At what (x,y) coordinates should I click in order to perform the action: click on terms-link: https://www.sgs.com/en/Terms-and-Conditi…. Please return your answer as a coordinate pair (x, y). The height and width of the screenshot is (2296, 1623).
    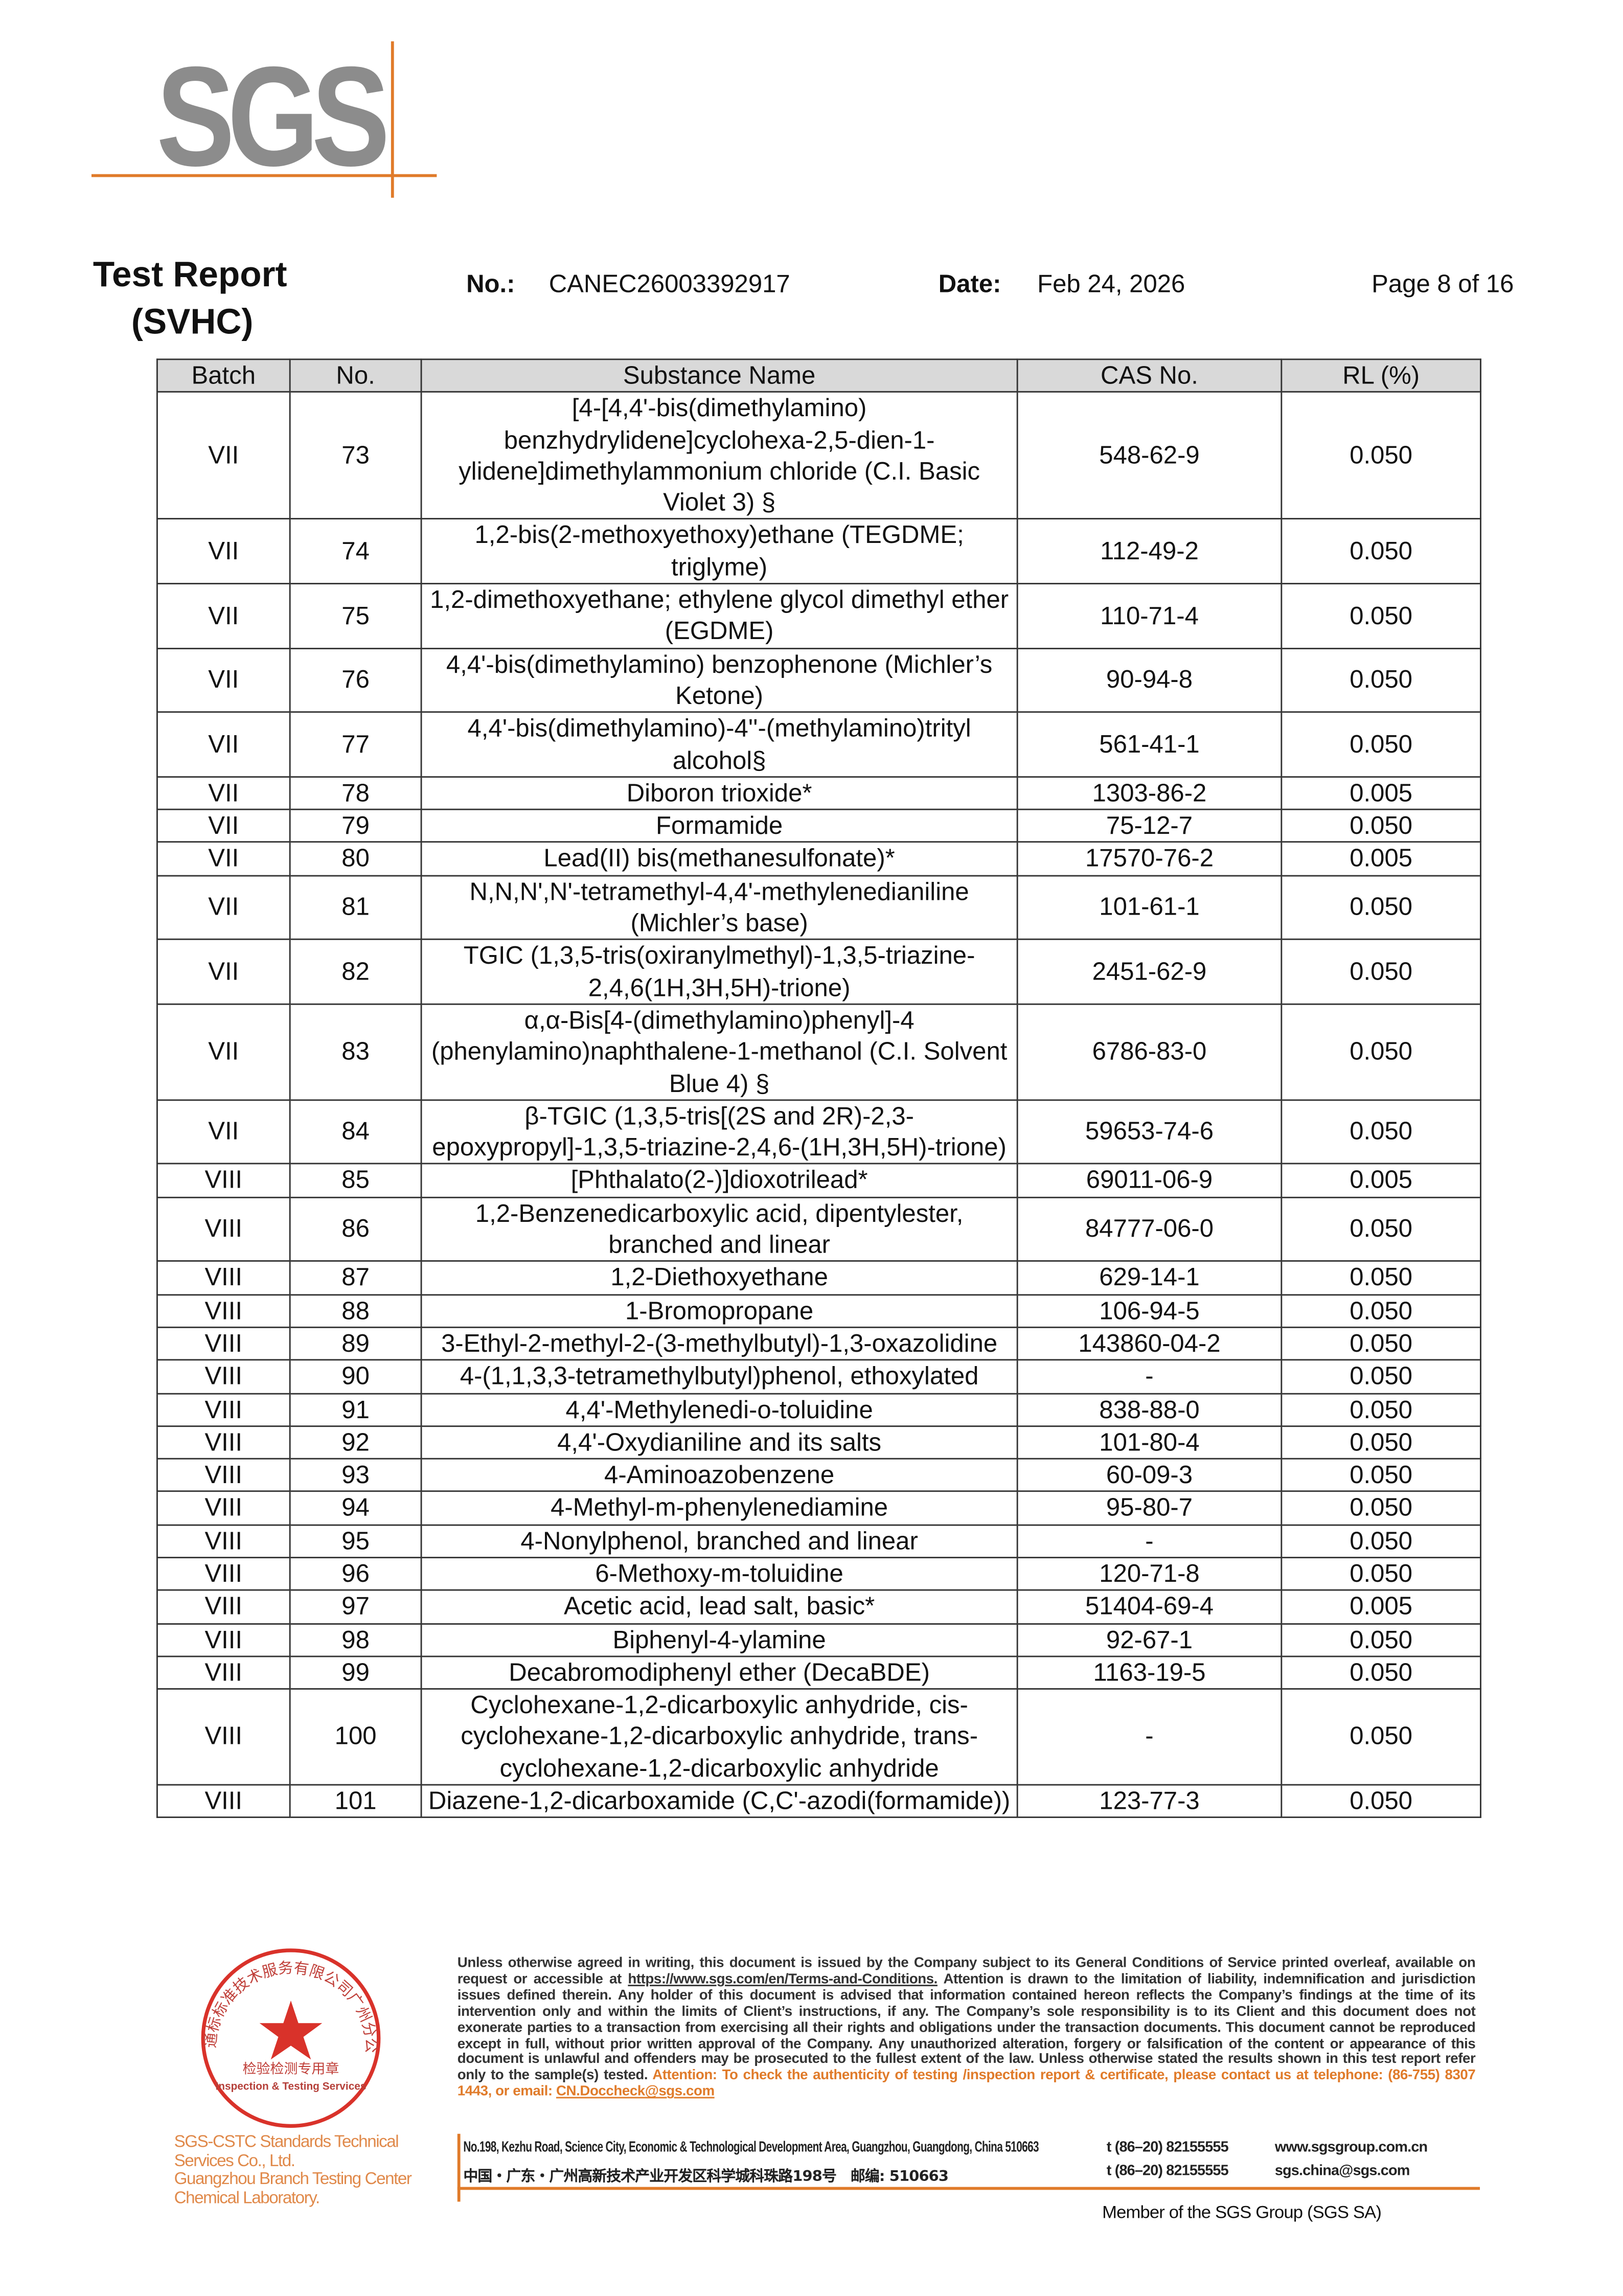
    Looking at the image, I should click on (783, 1979).